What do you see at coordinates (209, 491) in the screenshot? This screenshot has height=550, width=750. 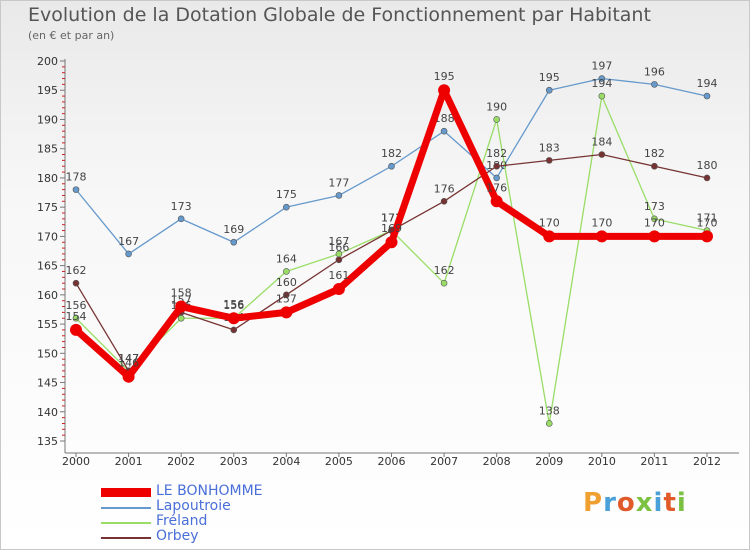 I see `legend-label: LE BONHOMME` at bounding box center [209, 491].